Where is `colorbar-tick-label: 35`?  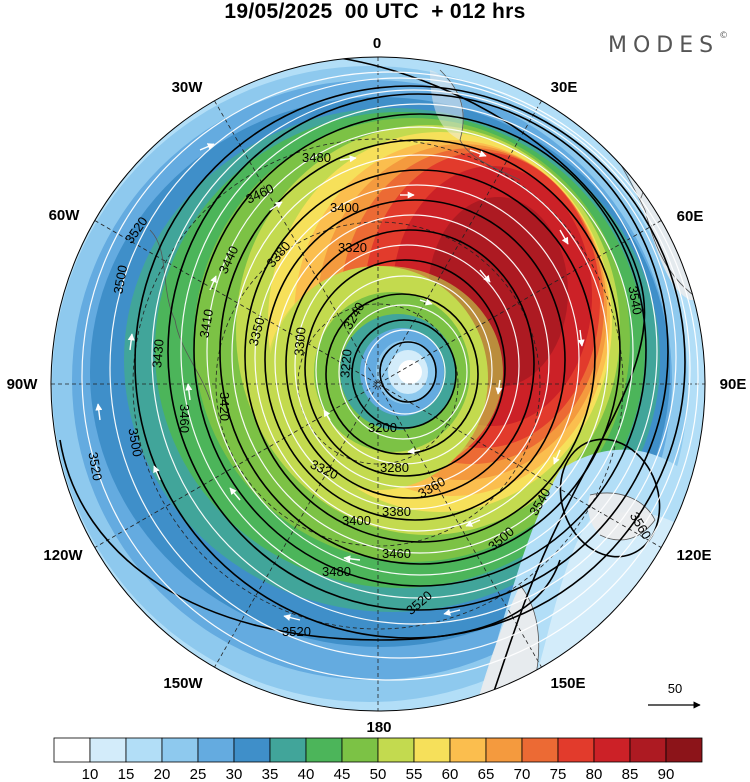 colorbar-tick-label: 35 is located at coordinates (270, 774).